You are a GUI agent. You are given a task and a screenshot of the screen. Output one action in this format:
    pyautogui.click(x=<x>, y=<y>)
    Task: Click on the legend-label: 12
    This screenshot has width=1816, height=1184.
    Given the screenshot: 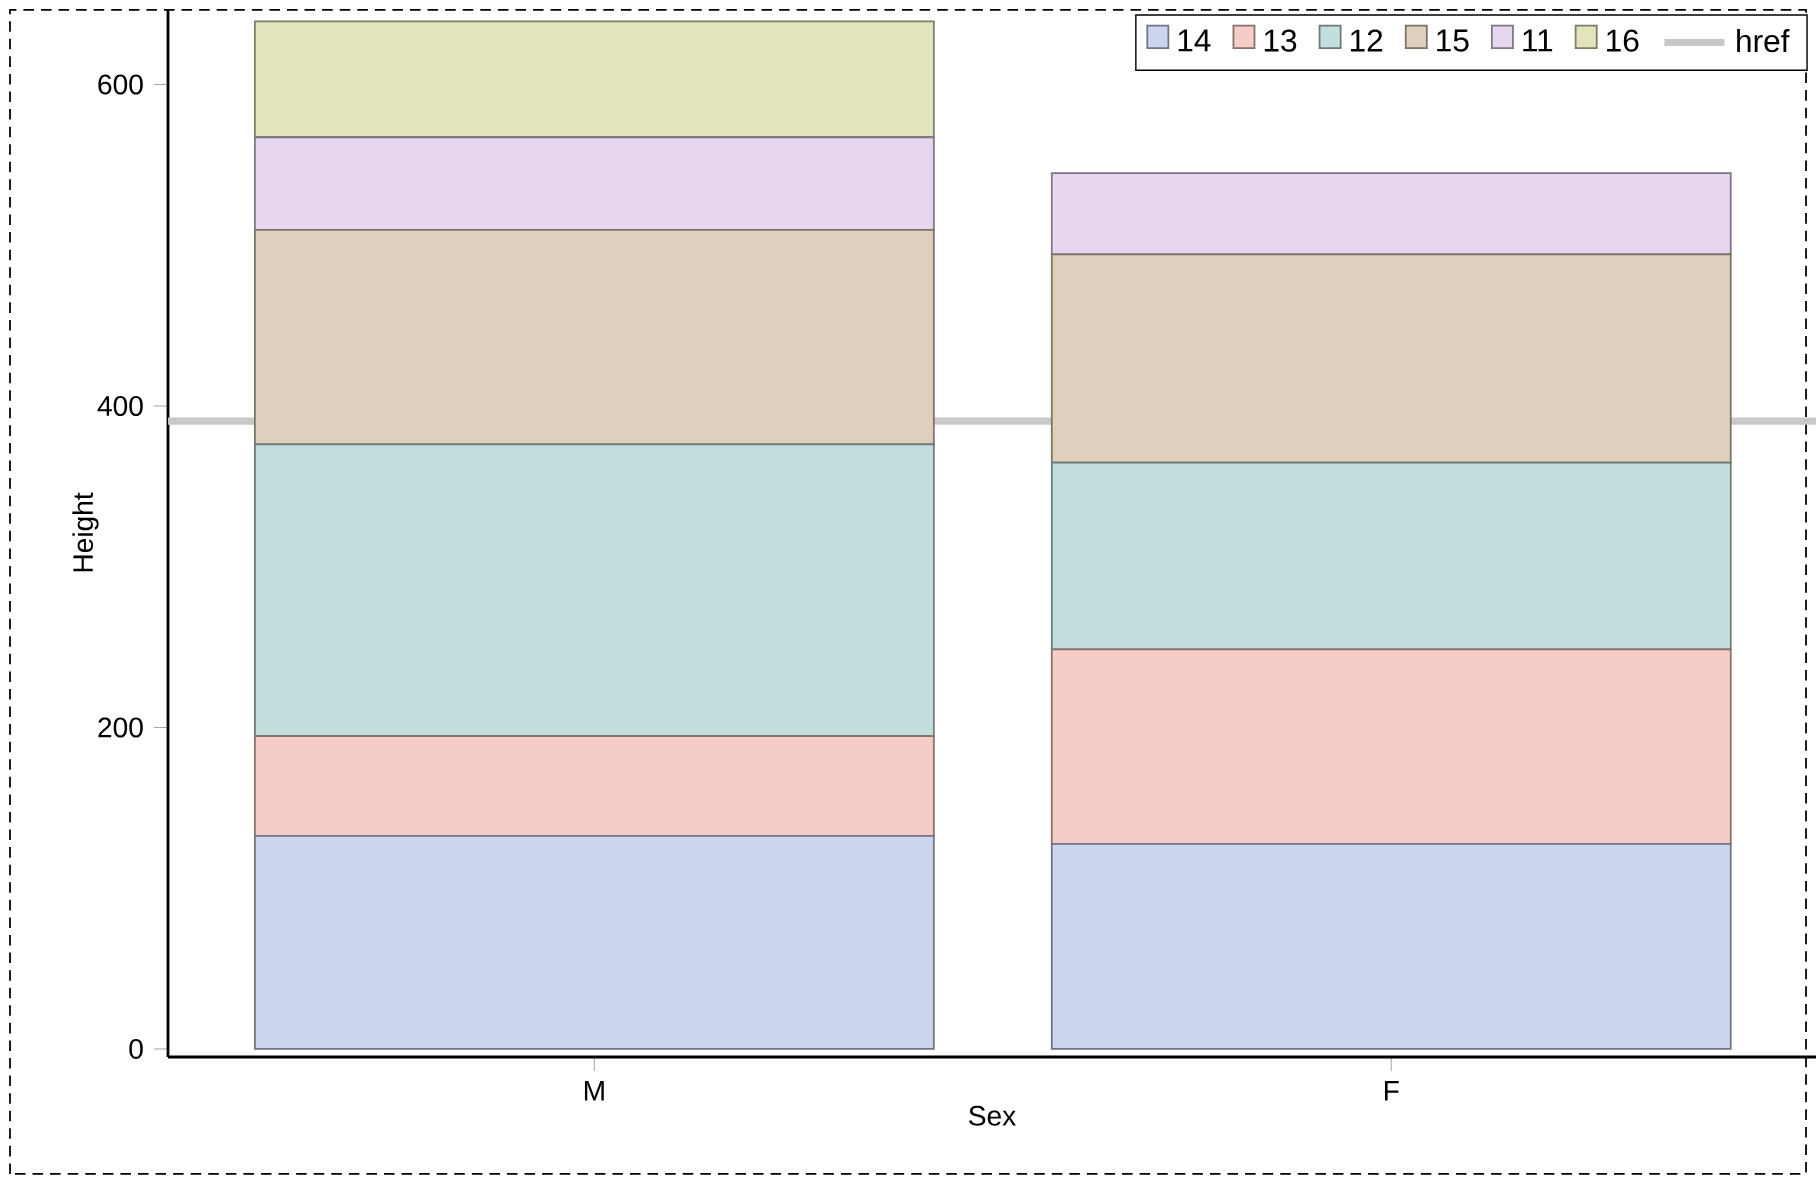 What is the action you would take?
    pyautogui.click(x=1366, y=40)
    